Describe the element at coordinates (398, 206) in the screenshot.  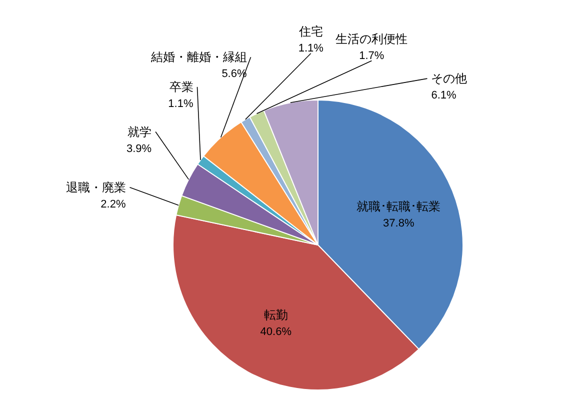
I see `slice-label: 就職･転職･転業` at that location.